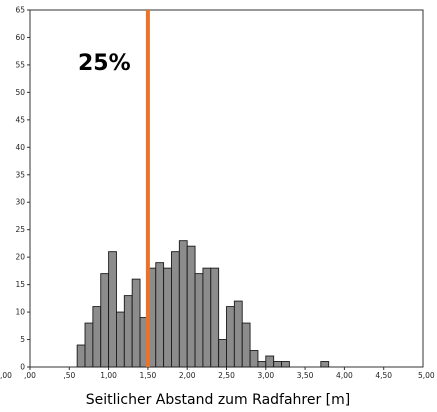 Image resolution: width=437 pixels, height=412 pixels. I want to click on y-tick-label: 20, so click(20, 257).